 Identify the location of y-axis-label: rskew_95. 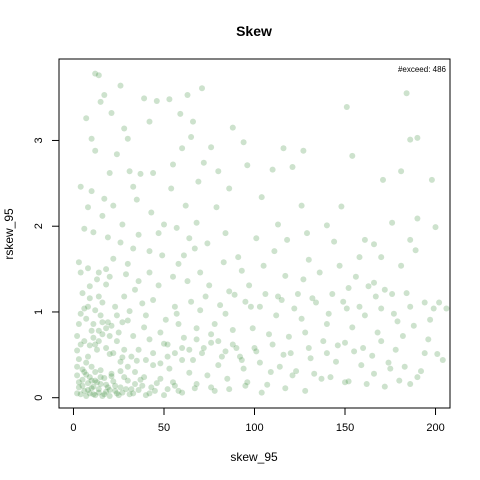
(9, 234).